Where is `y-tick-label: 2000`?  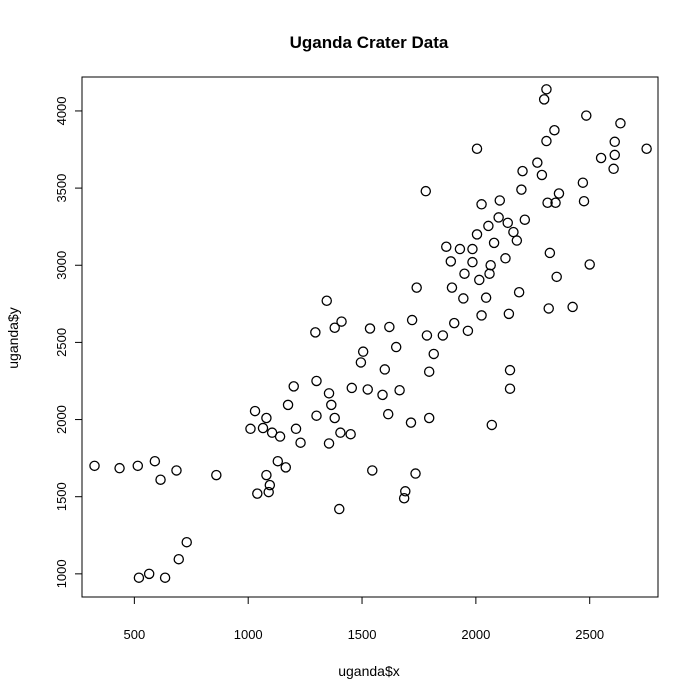
y-tick-label: 2000 is located at coordinates (61, 419).